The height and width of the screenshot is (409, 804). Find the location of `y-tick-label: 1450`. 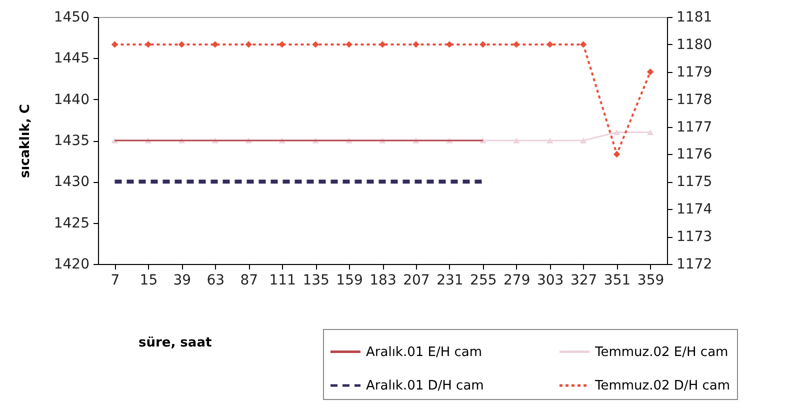

y-tick-label: 1450 is located at coordinates (72, 18).